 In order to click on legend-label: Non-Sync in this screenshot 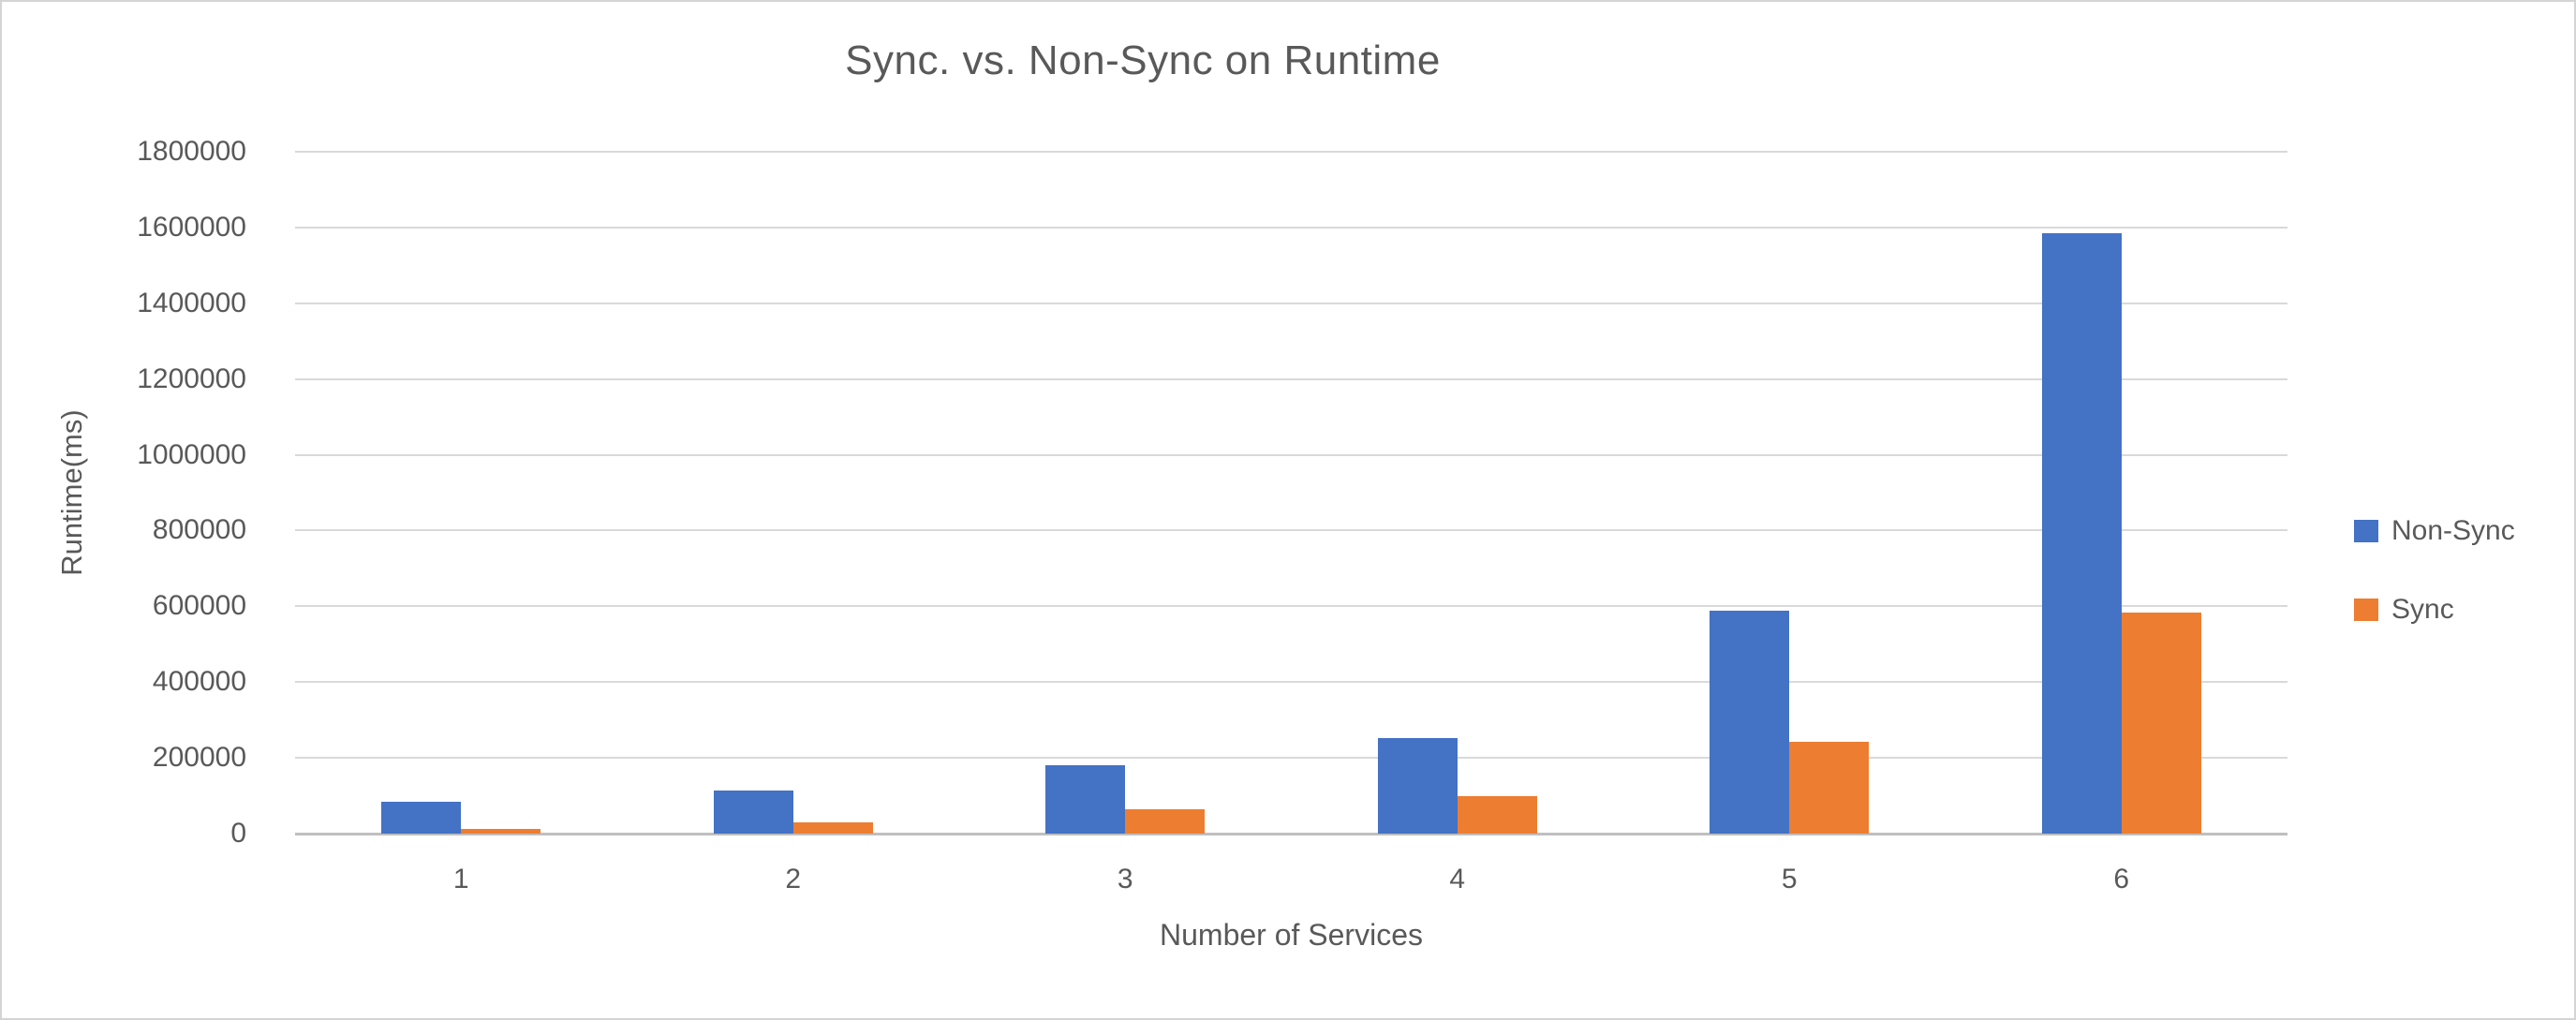, I will do `click(2453, 530)`.